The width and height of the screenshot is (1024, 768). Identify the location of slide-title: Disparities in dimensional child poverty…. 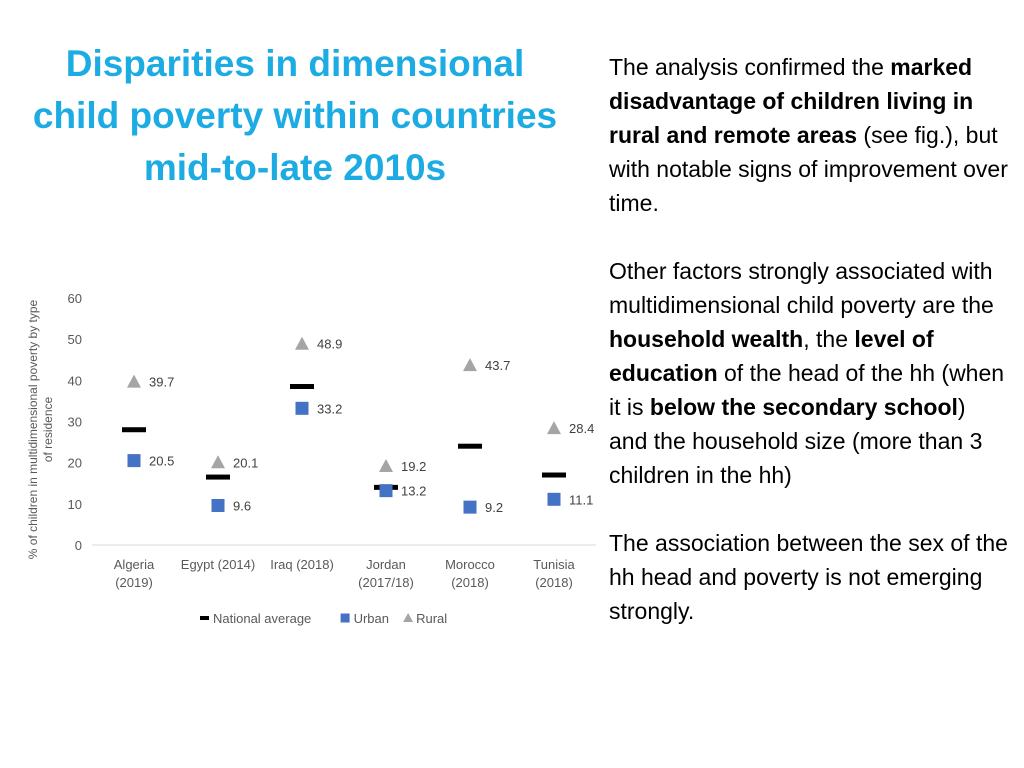
(295, 116).